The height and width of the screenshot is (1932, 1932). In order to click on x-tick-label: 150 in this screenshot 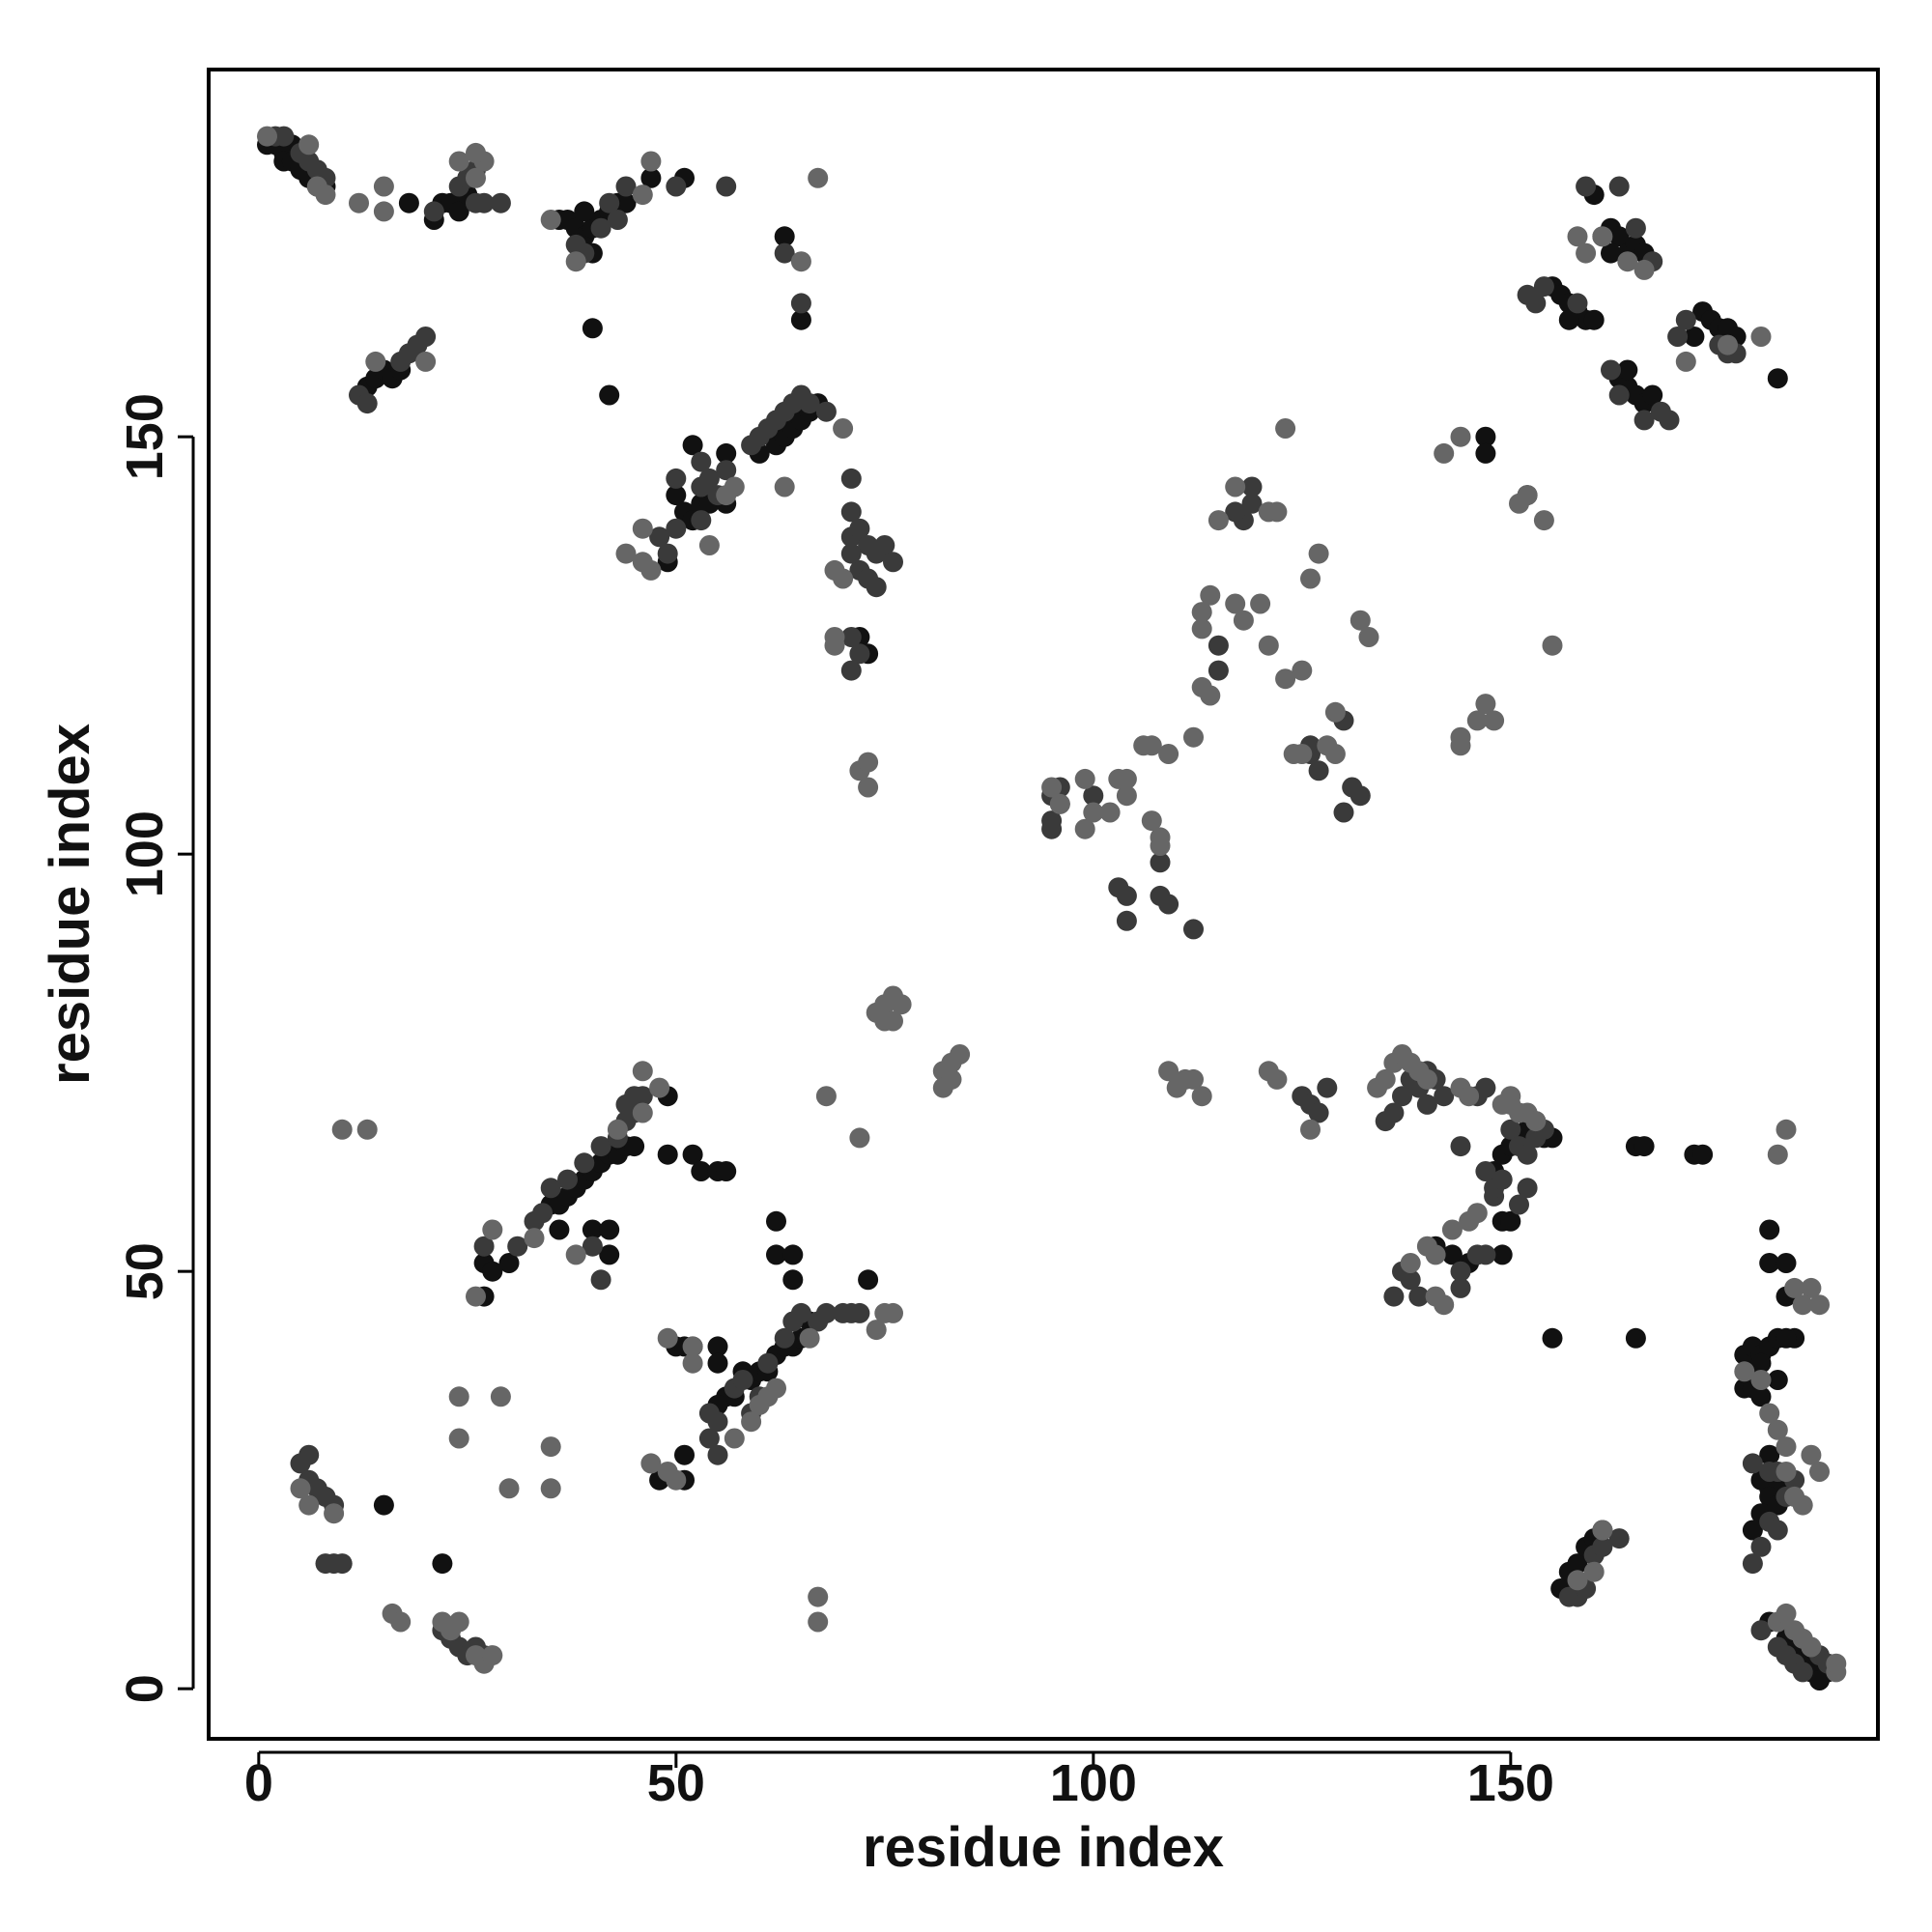, I will do `click(1510, 1783)`.